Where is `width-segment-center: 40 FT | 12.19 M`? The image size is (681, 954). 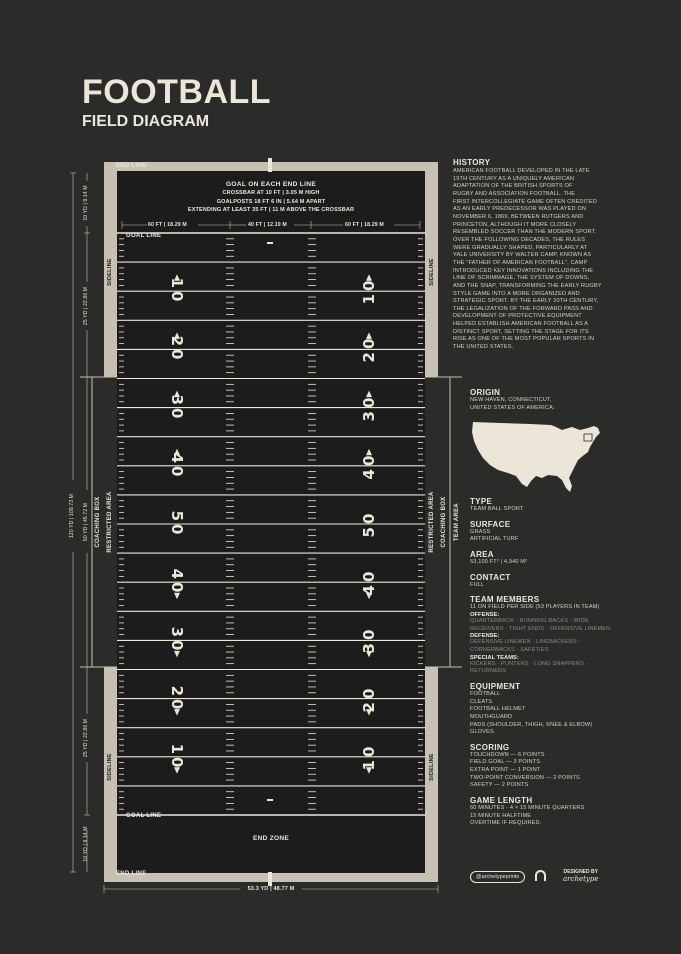
width-segment-center: 40 FT | 12.19 M is located at coordinates (267, 225).